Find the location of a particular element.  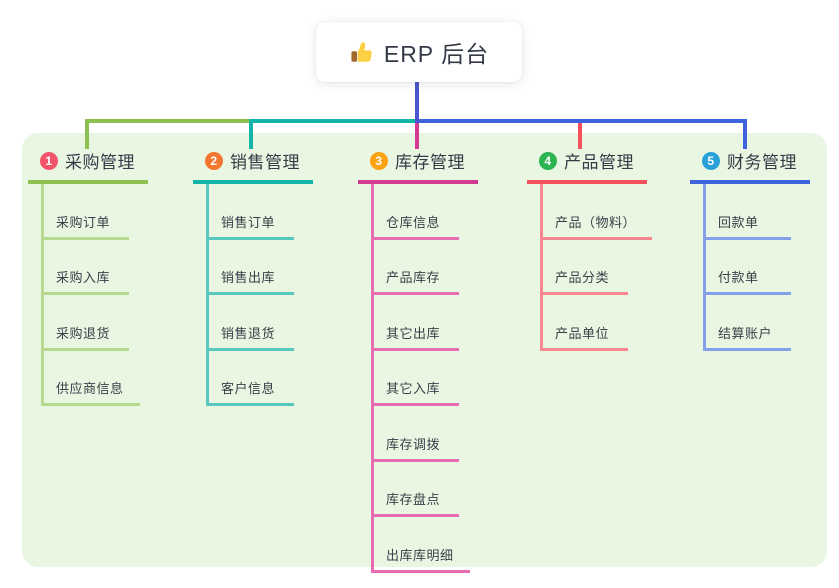

branch-column-sales: 2 销售管理 销售订单 销售出库 销售退货 客户信息 is located at coordinates (253, 276).